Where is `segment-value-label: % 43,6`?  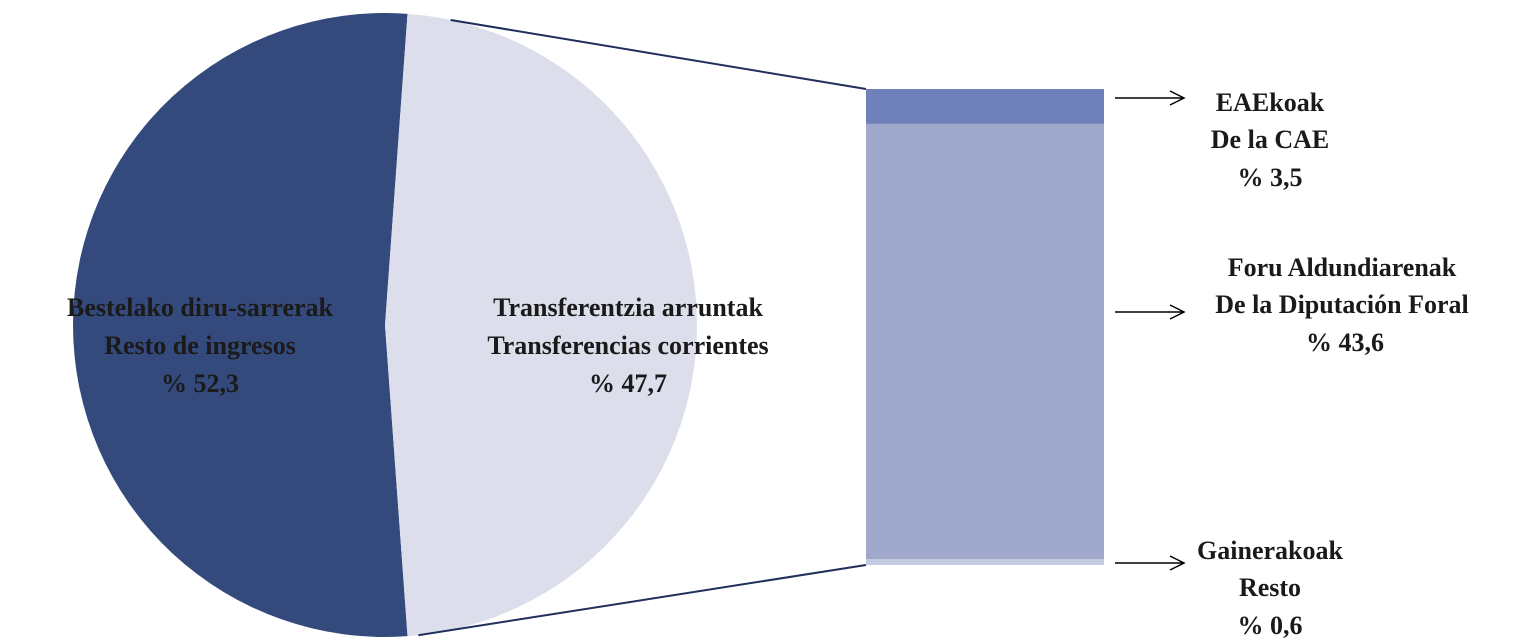
segment-value-label: % 43,6 is located at coordinates (1345, 342).